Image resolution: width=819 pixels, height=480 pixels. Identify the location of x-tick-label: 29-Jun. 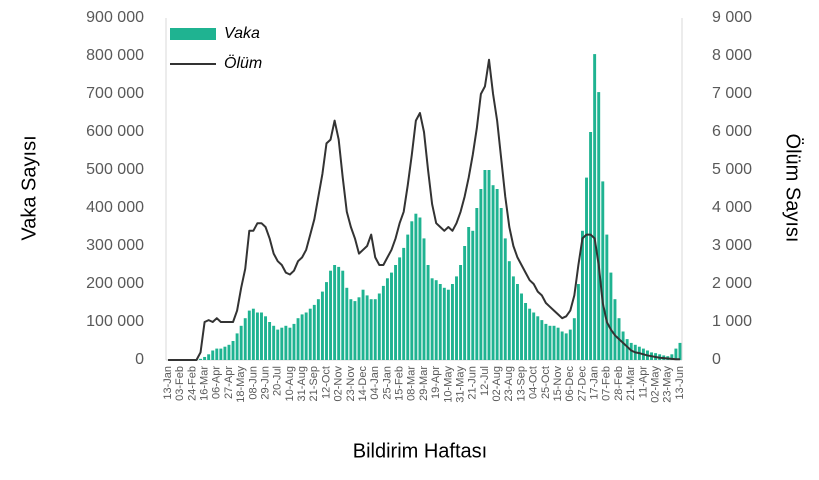
(265, 383).